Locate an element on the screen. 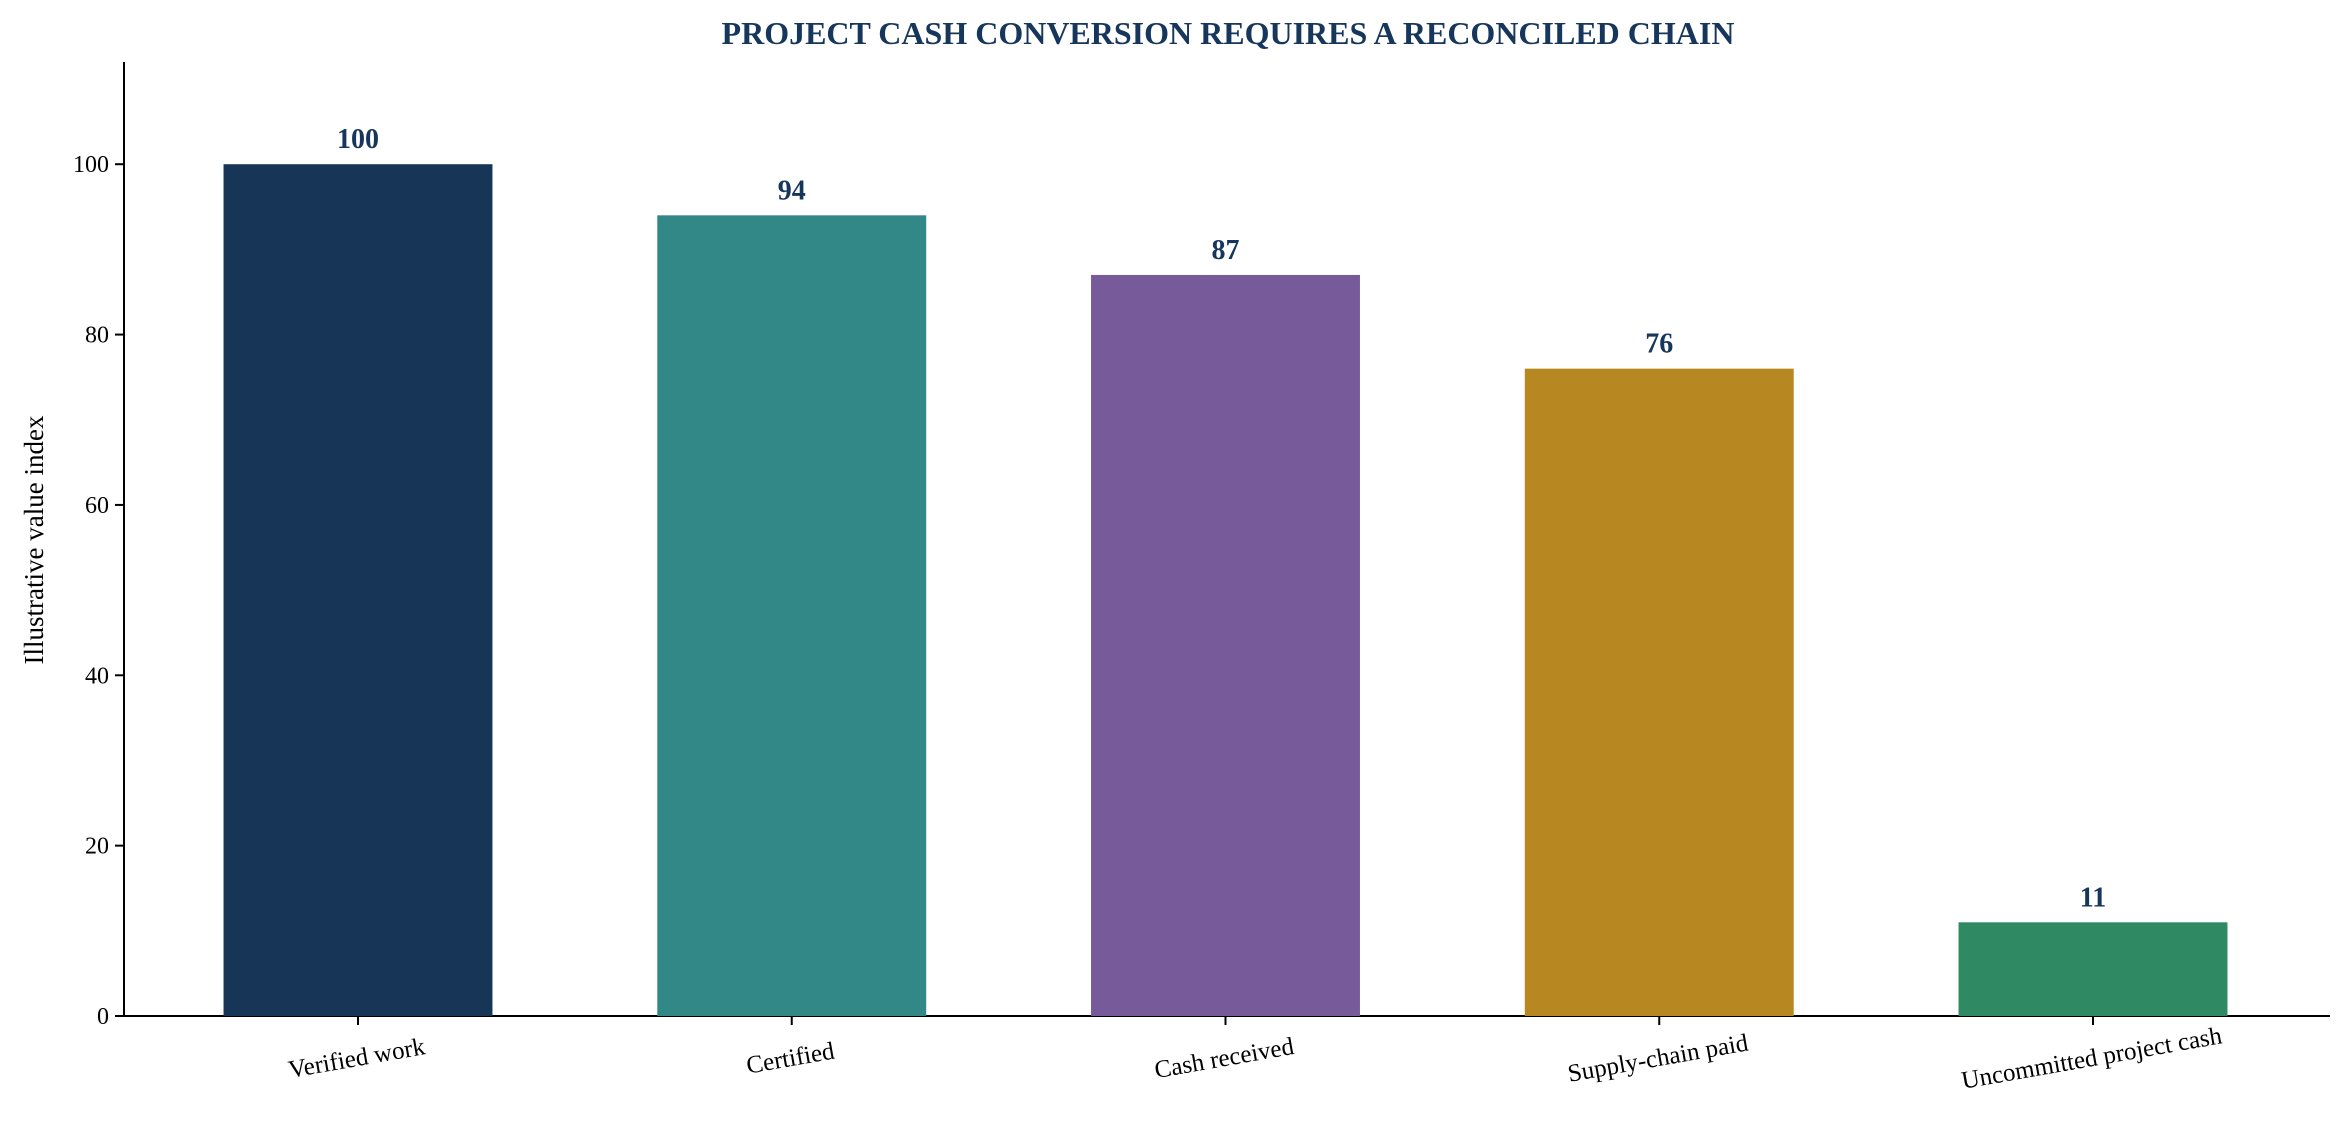 This screenshot has height=1144, width=2349. y-tick-label: 40 is located at coordinates (97, 676).